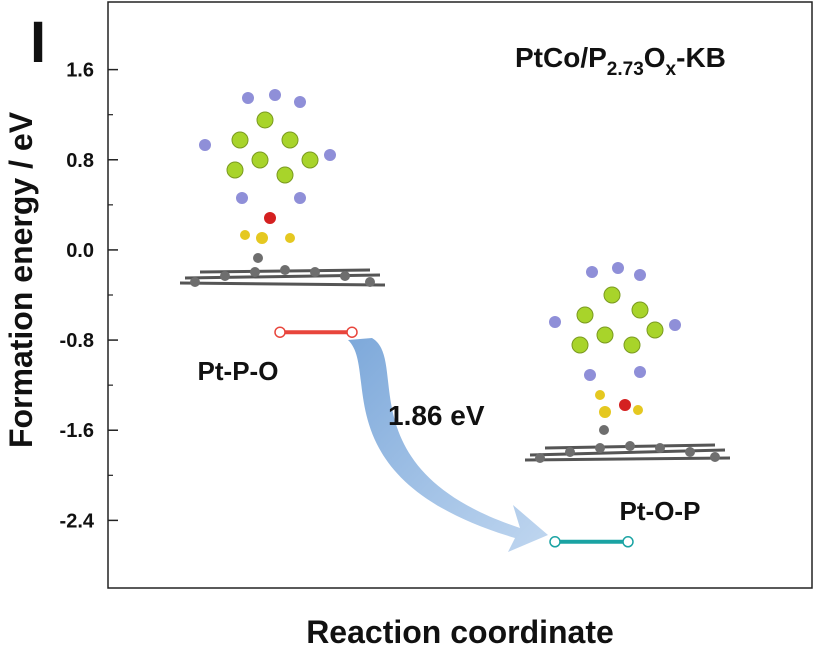  Describe the element at coordinates (448, 445) in the screenshot. I see `transition-arrow` at that location.